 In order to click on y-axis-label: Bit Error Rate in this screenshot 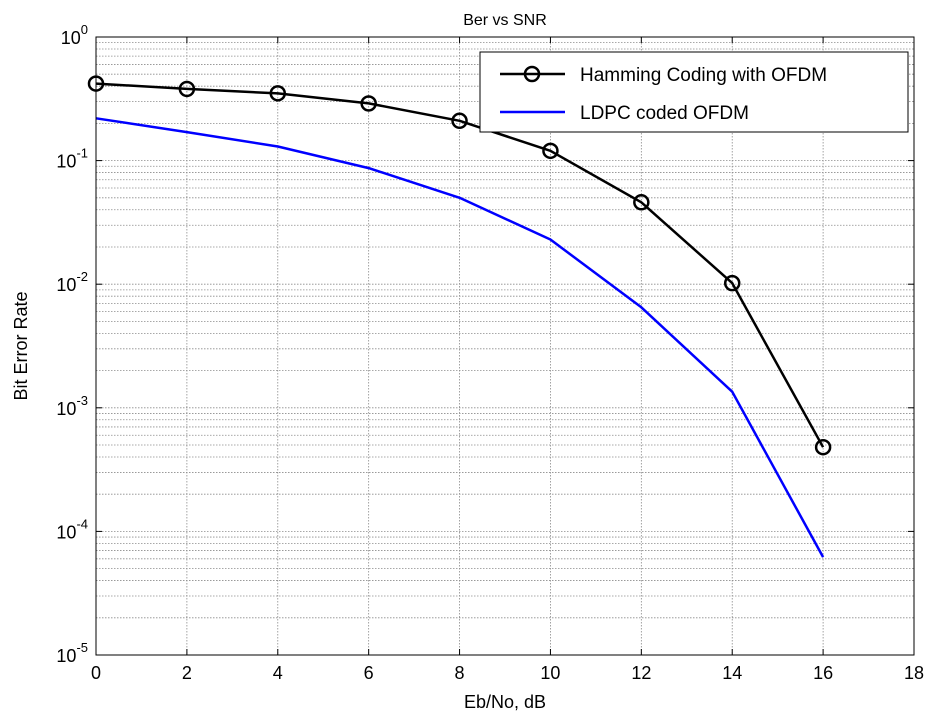, I will do `click(21, 345)`.